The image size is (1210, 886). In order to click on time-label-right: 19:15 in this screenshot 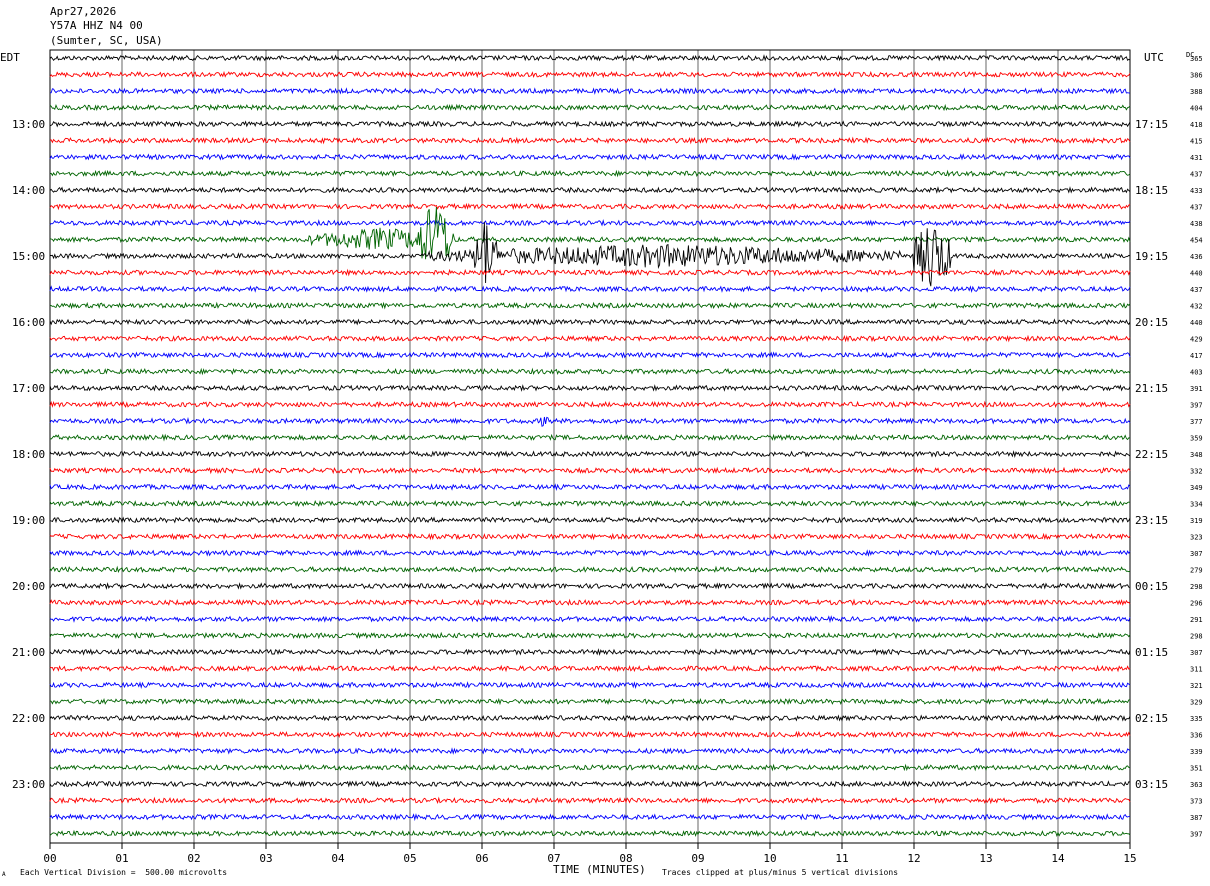, I will do `click(1151, 256)`.